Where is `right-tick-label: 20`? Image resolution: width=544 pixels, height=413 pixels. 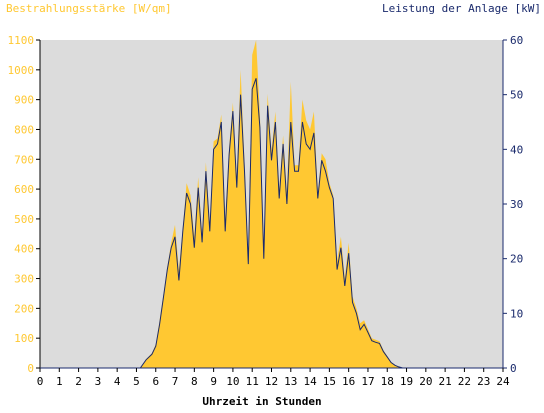 right-tick-label: 20 is located at coordinates (516, 259).